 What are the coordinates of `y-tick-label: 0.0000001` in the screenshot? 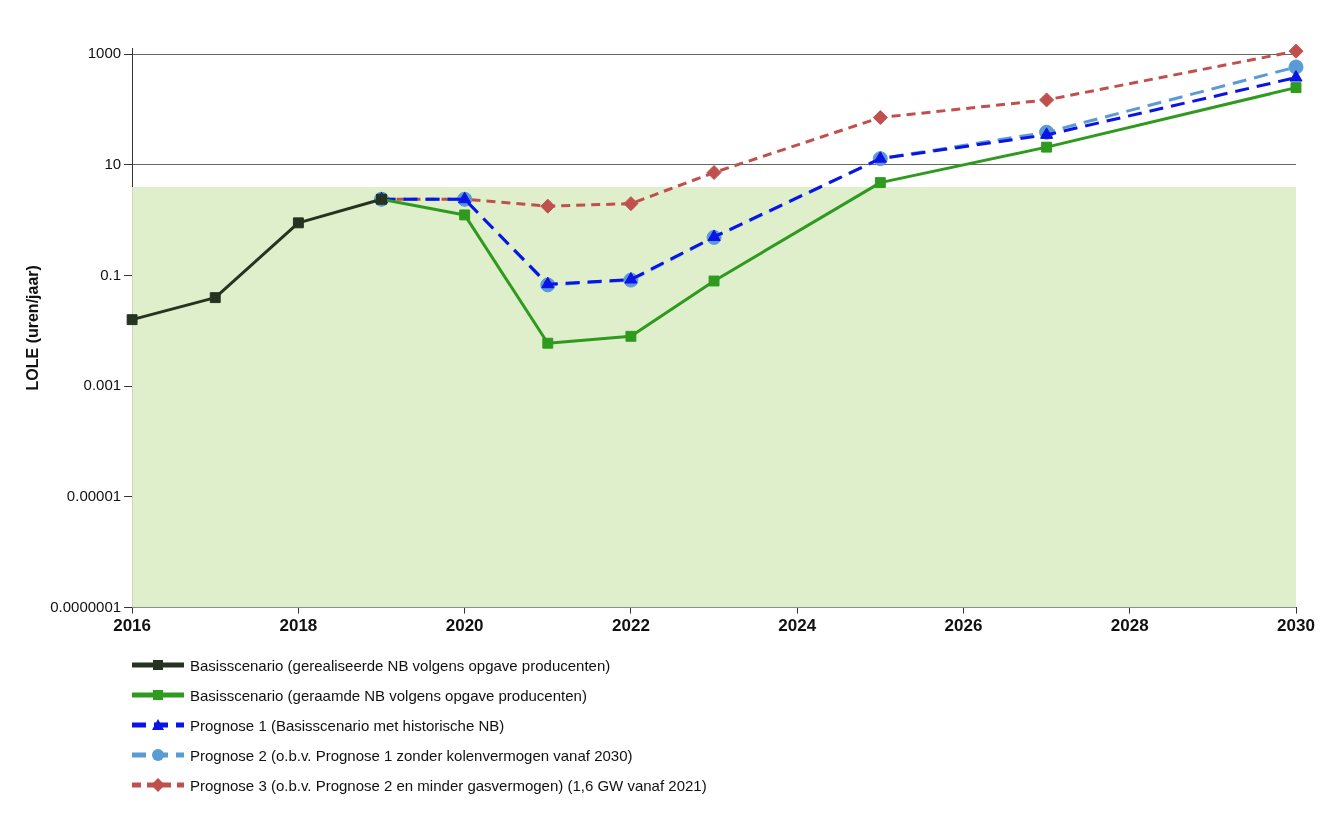 It's located at (86, 606).